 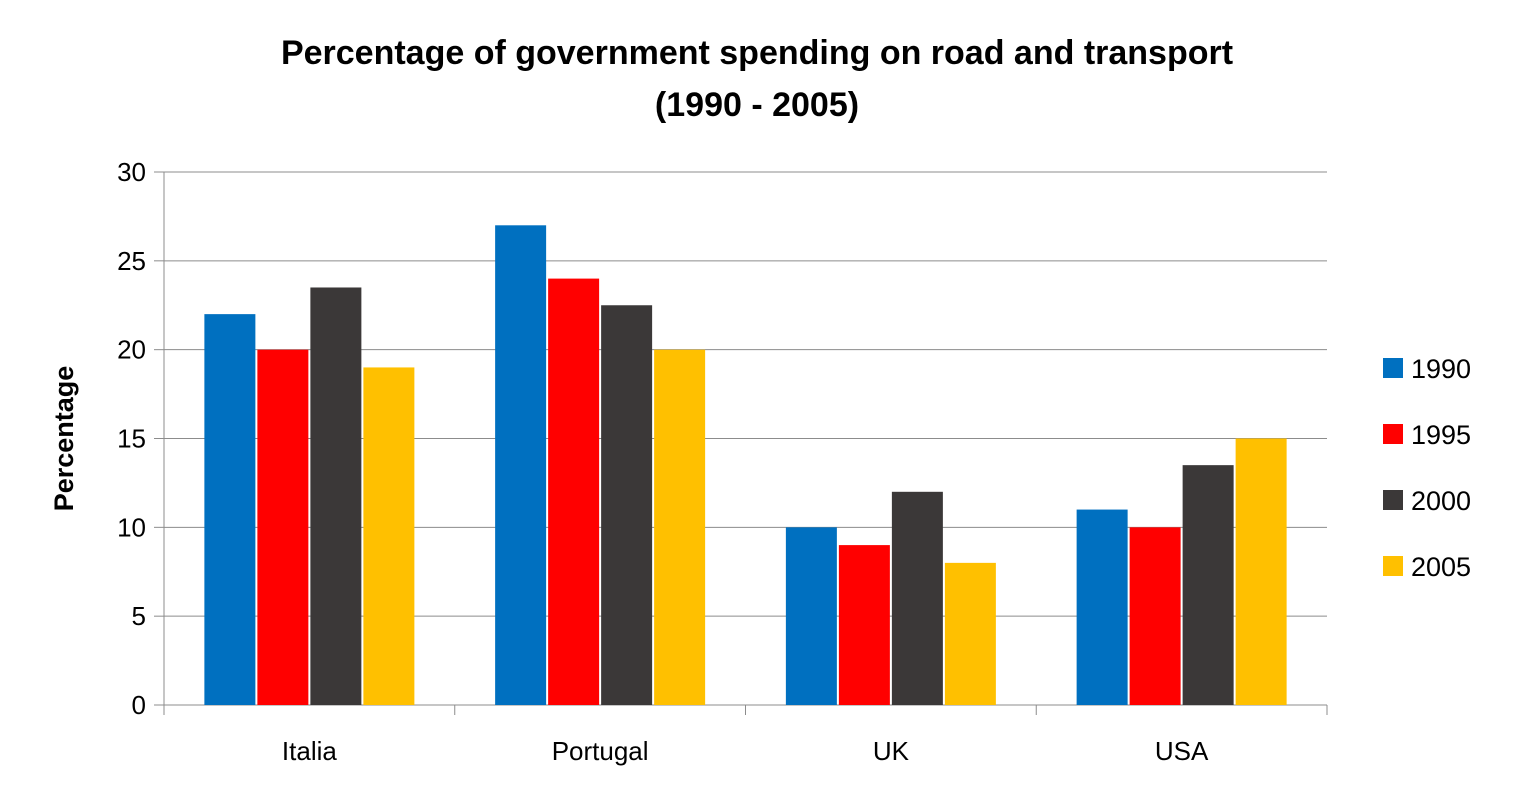 I want to click on chart-subtitle: (1990 - 2005), so click(x=757, y=105).